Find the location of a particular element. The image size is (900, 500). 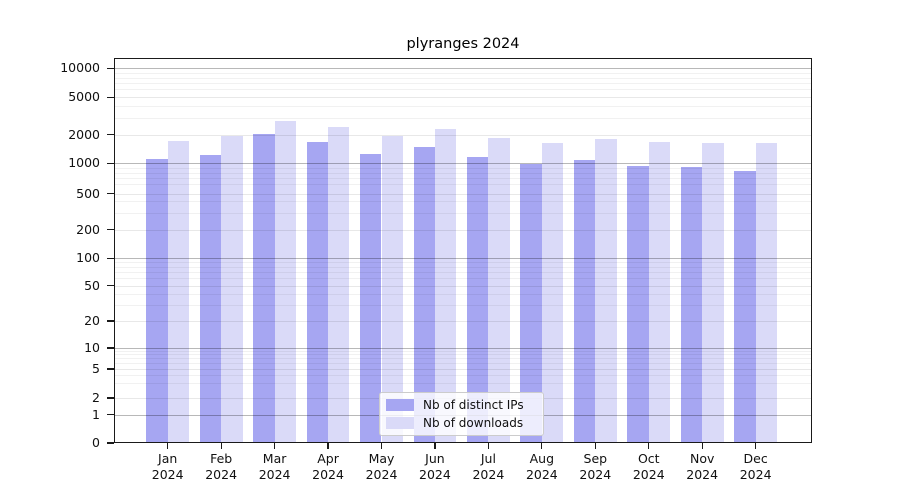

bar-ips-mar is located at coordinates (264, 288).